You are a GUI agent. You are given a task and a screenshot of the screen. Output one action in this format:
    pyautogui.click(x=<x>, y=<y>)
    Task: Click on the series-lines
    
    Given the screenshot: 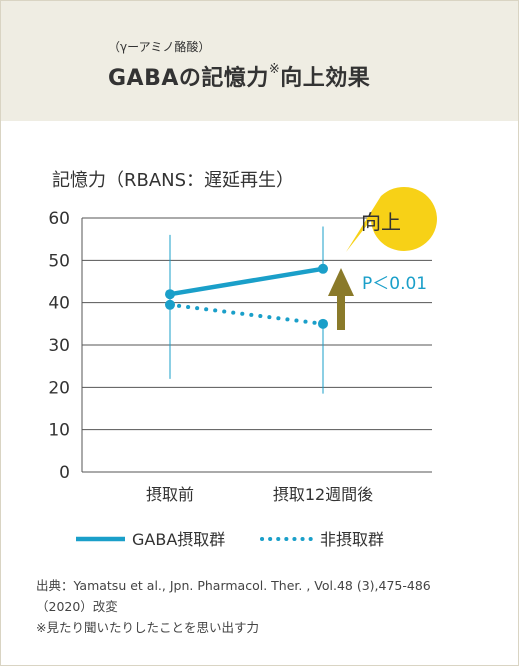 What is the action you would take?
    pyautogui.click(x=246, y=296)
    